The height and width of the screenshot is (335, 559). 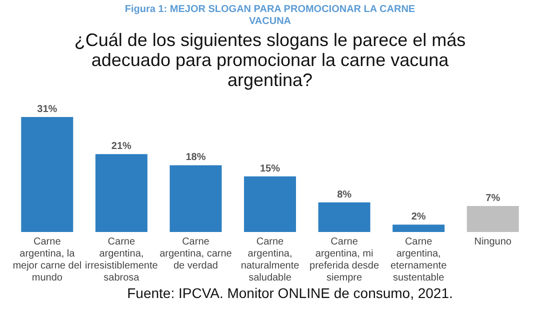 What do you see at coordinates (290, 293) in the screenshot?
I see `source-note: Fuente: IPCVA. Monitor ONLINE de consumo, 2021.` at bounding box center [290, 293].